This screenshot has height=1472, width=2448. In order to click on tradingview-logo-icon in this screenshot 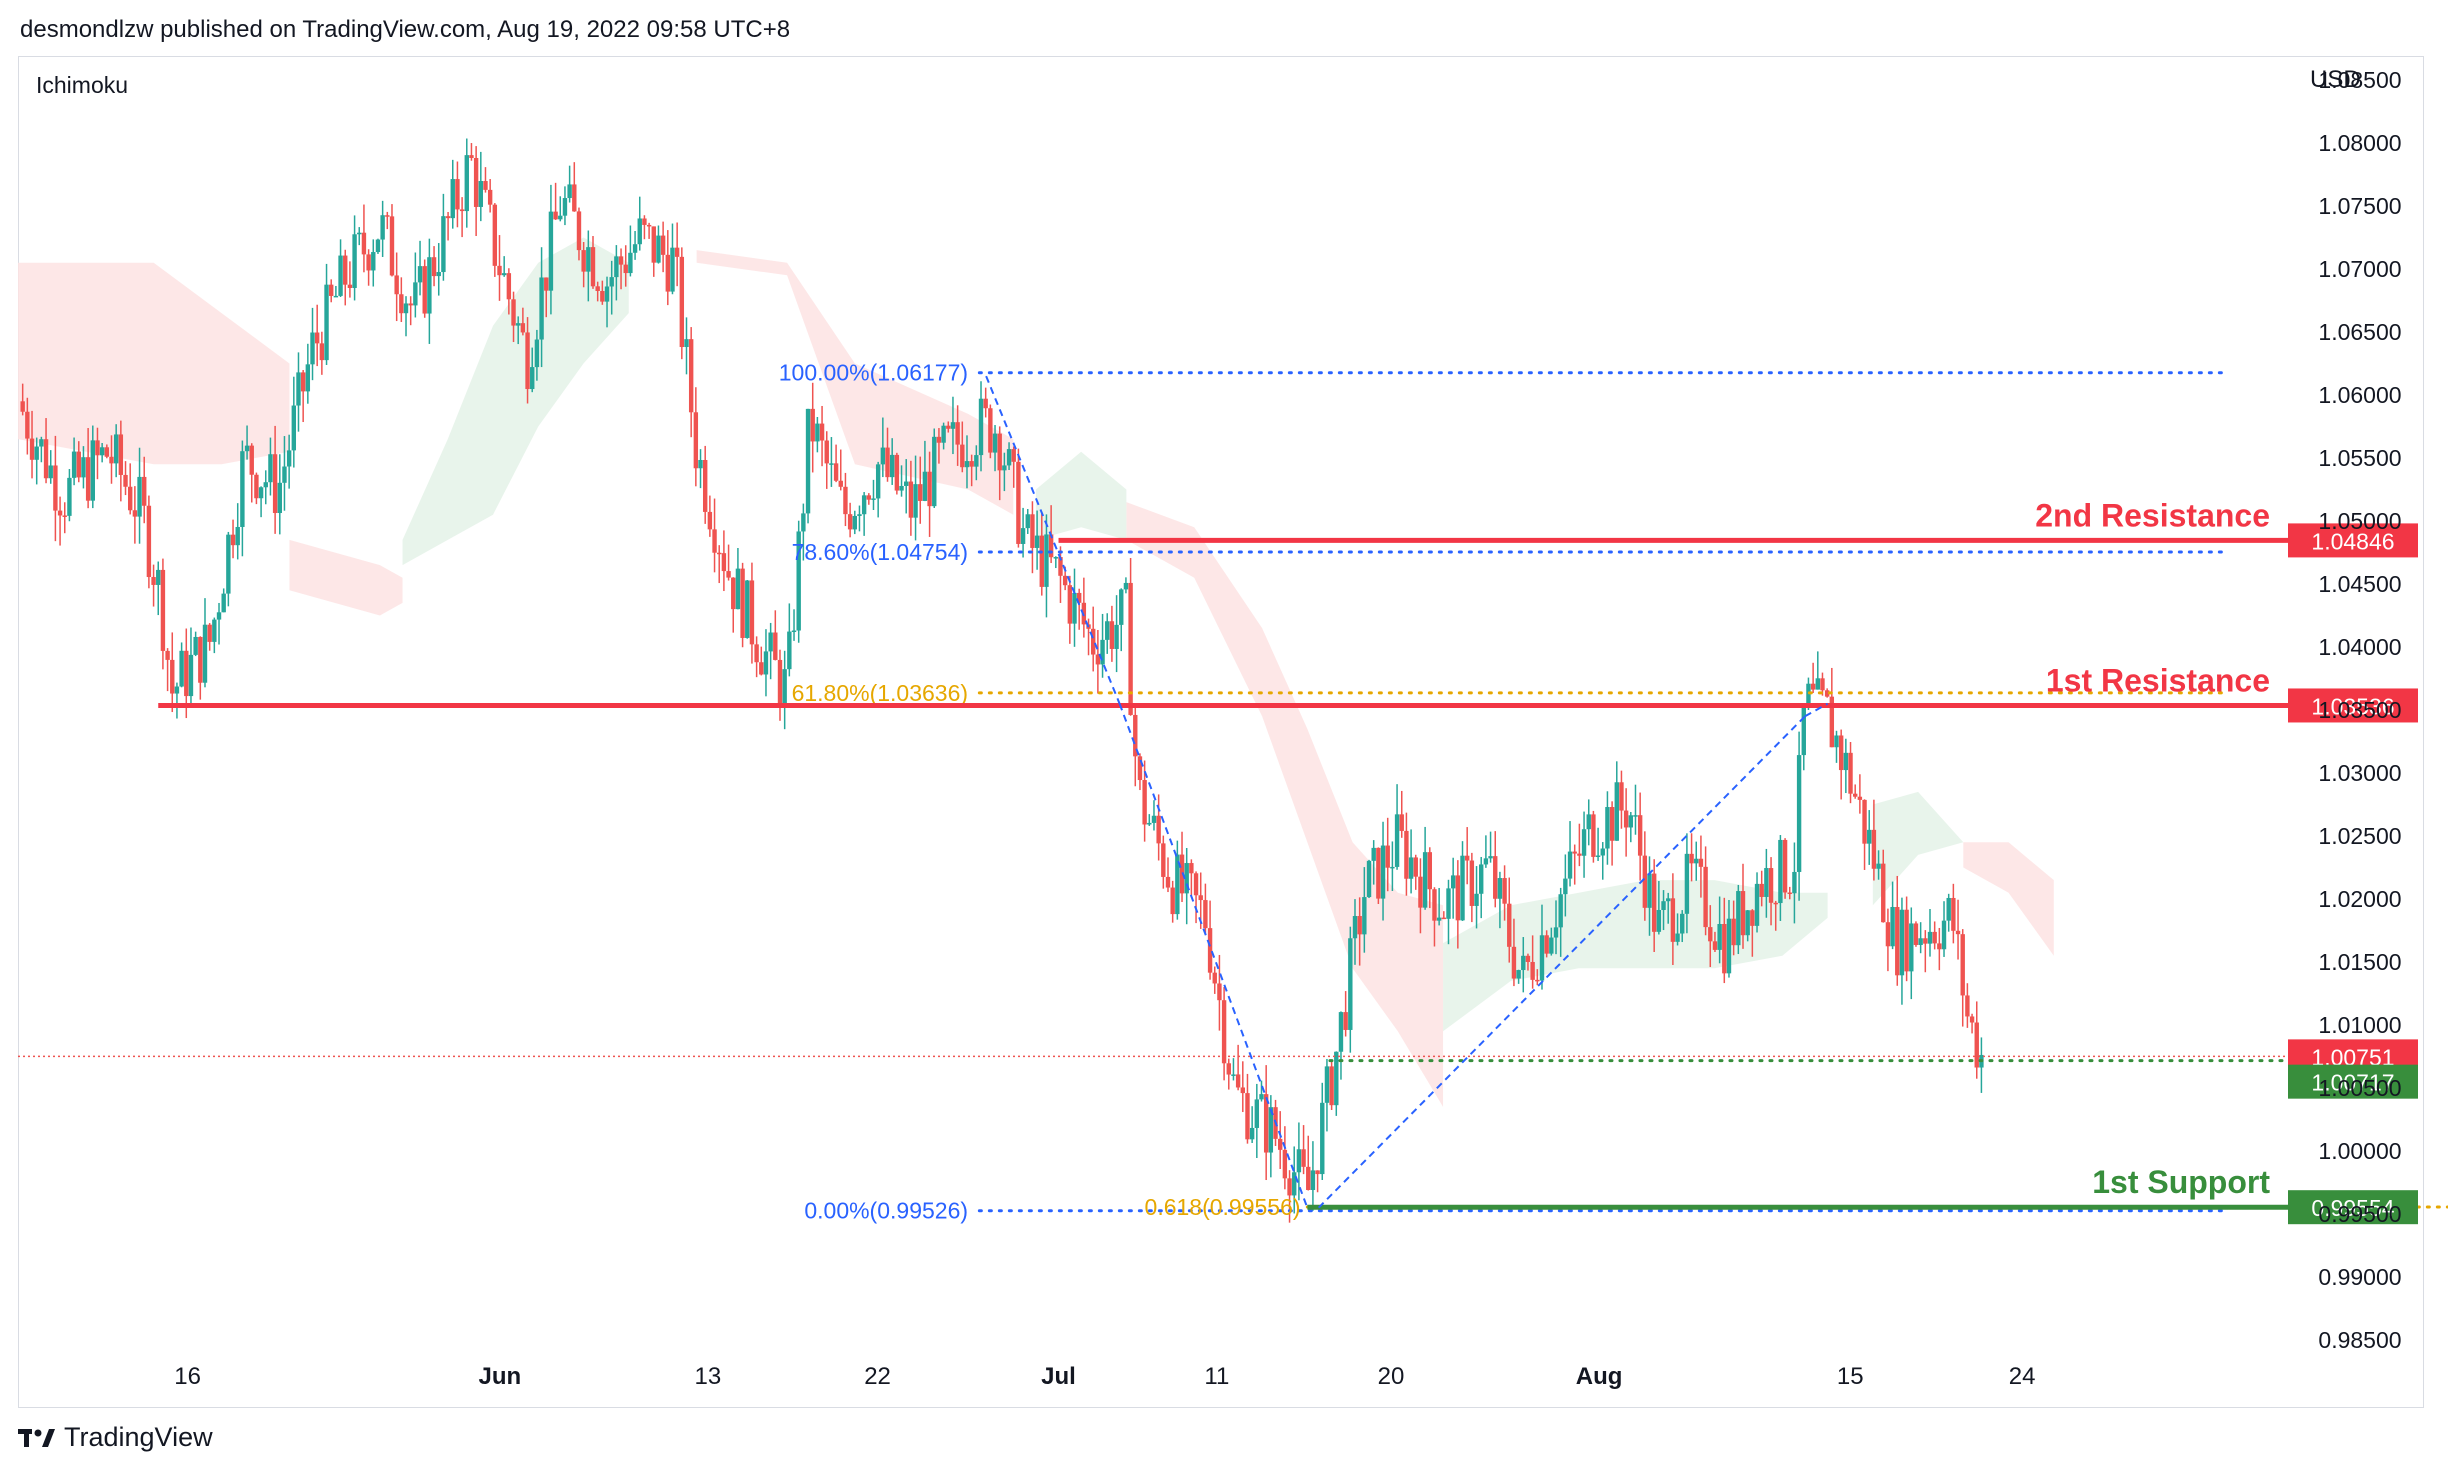, I will do `click(36, 1437)`.